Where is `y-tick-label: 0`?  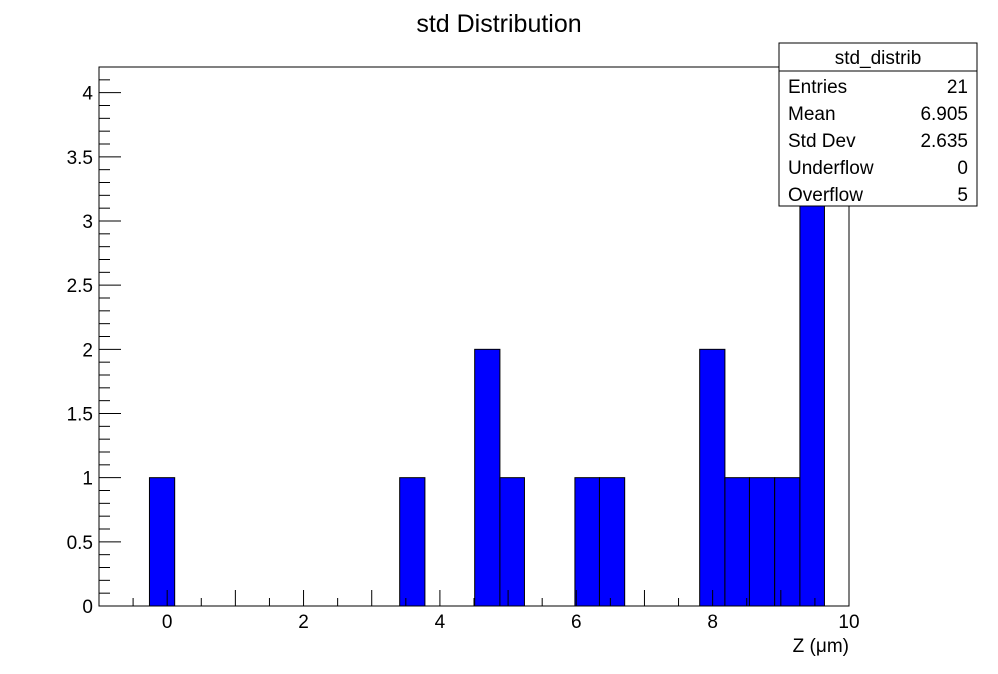
y-tick-label: 0 is located at coordinates (87, 607).